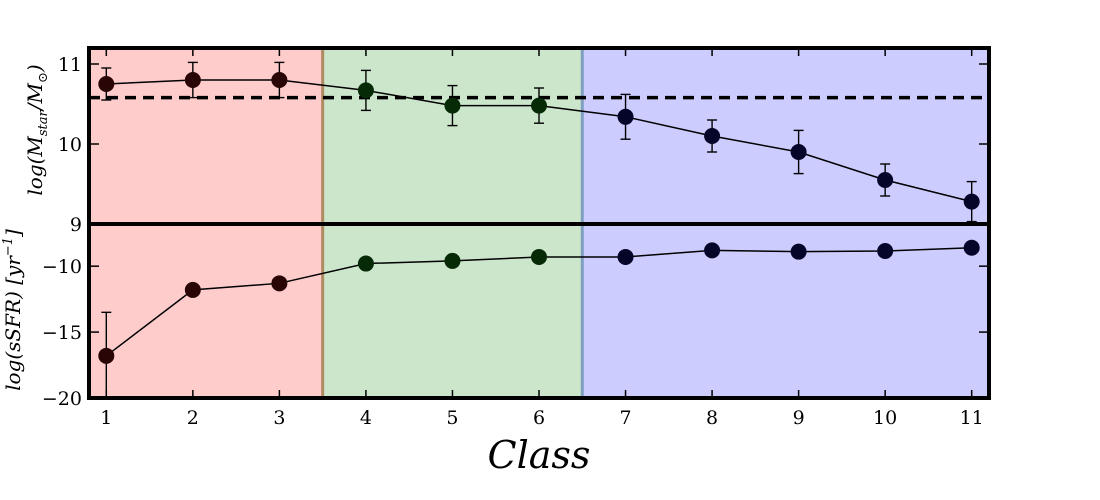  What do you see at coordinates (13, 310) in the screenshot?
I see `y-axis-title-ssfr: log(sSFR) [yr−1]` at bounding box center [13, 310].